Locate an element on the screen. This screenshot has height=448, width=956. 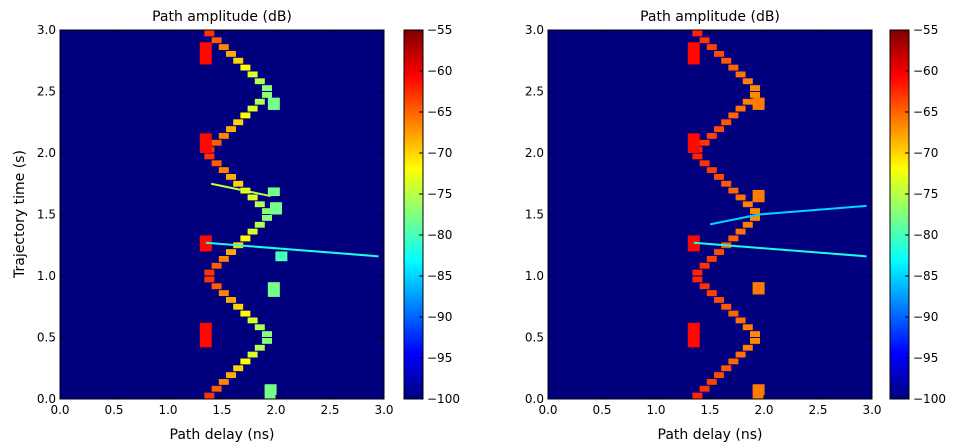
x-tick-label: 1.5 is located at coordinates (709, 410).